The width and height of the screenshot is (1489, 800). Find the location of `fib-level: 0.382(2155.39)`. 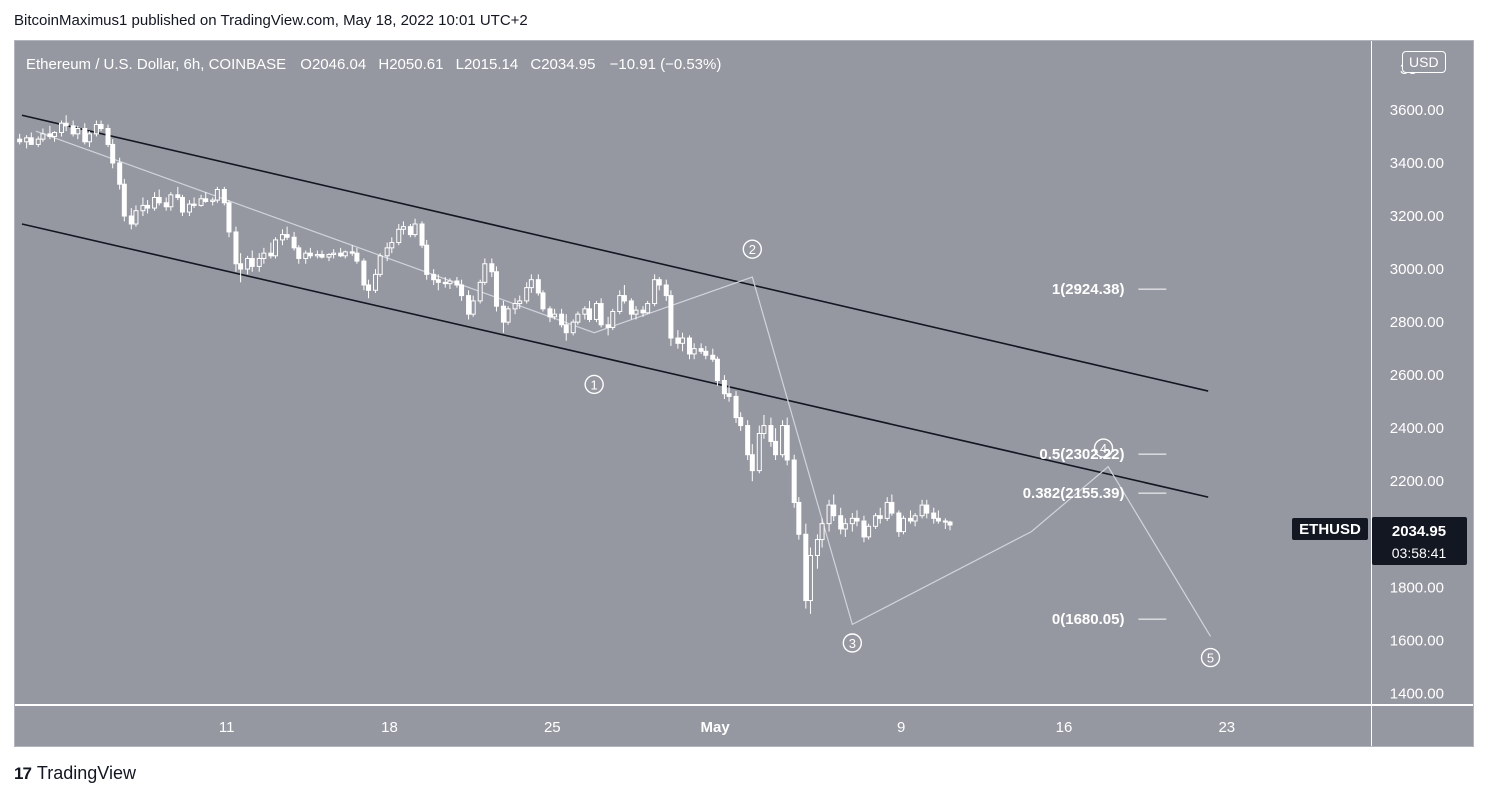

fib-level: 0.382(2155.39) is located at coordinates (1095, 493).